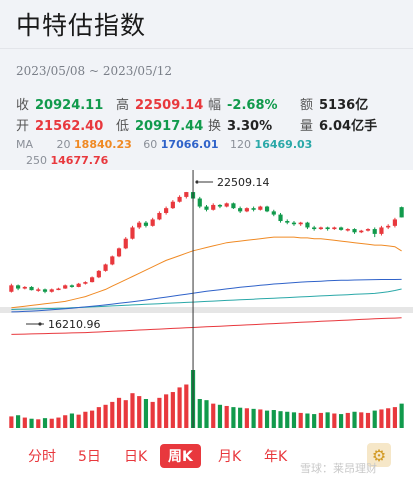 This screenshot has width=413, height=480. What do you see at coordinates (169, 105) in the screenshot?
I see `high-value: 22509.14` at bounding box center [169, 105].